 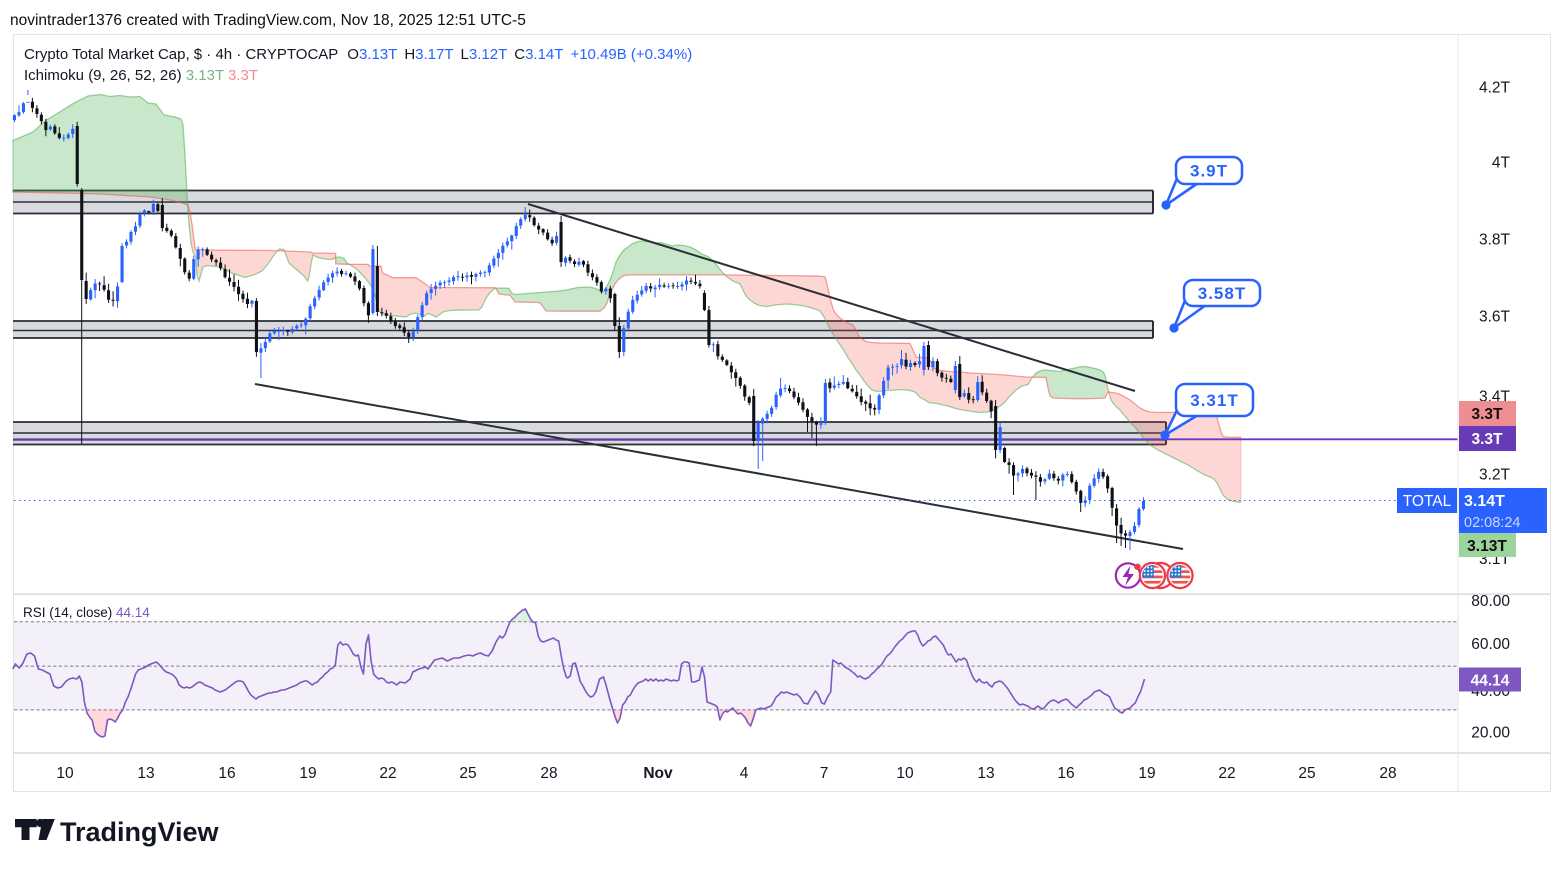 What do you see at coordinates (1484, 501) in the screenshot?
I see `svg-text: 3.14T` at bounding box center [1484, 501].